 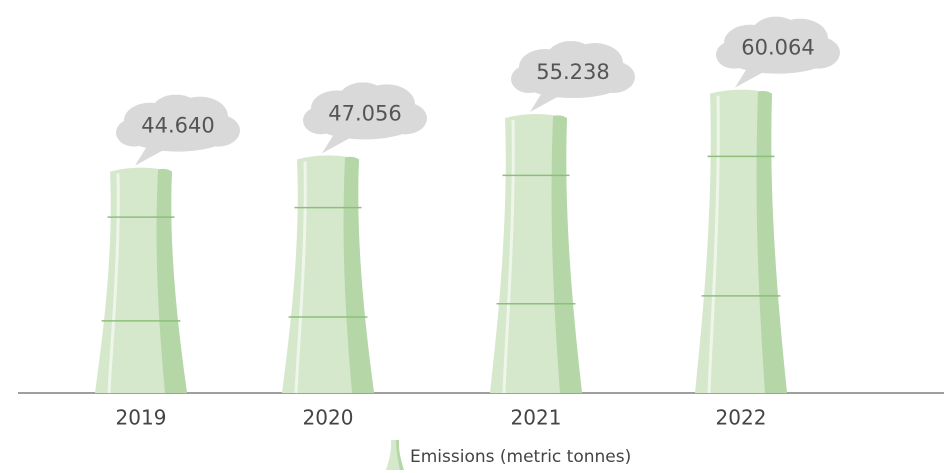 I want to click on value-label: 47.056, so click(x=364, y=113).